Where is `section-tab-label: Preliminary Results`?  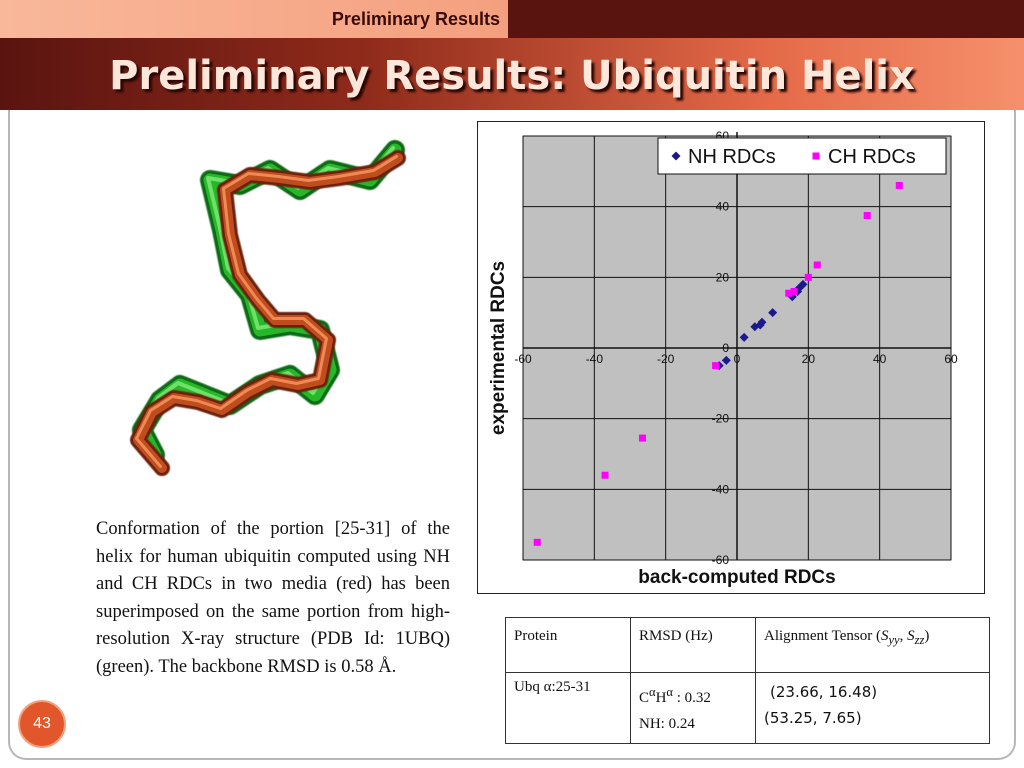
section-tab-label: Preliminary Results is located at coordinates (415, 19).